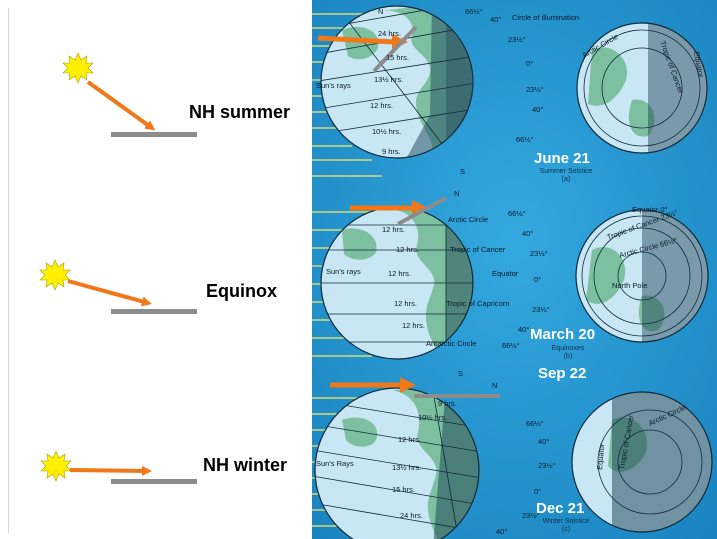  I want to click on hours-c-5: 24 hrs., so click(411, 515).